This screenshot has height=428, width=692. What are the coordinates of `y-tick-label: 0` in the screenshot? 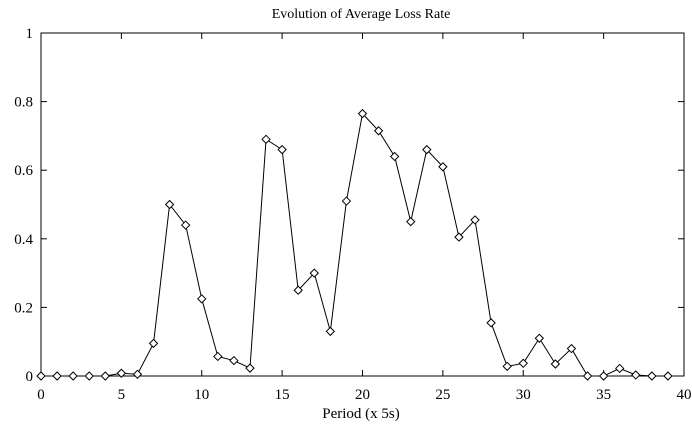 It's located at (30, 377).